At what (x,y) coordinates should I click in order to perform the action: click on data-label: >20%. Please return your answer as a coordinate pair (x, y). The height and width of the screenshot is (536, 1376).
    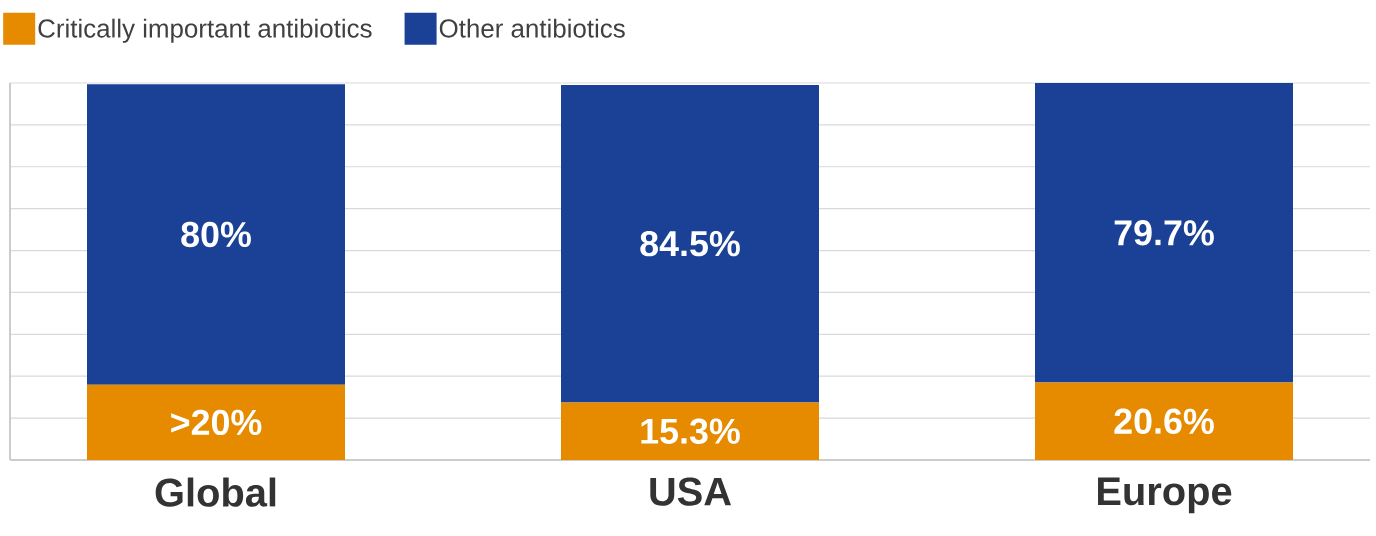
    Looking at the image, I should click on (216, 422).